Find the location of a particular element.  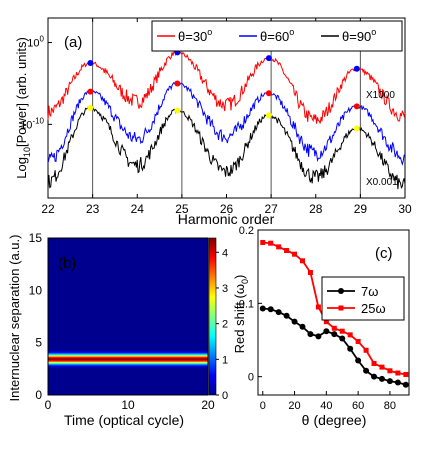

legend-marker is located at coordinates (341, 291).